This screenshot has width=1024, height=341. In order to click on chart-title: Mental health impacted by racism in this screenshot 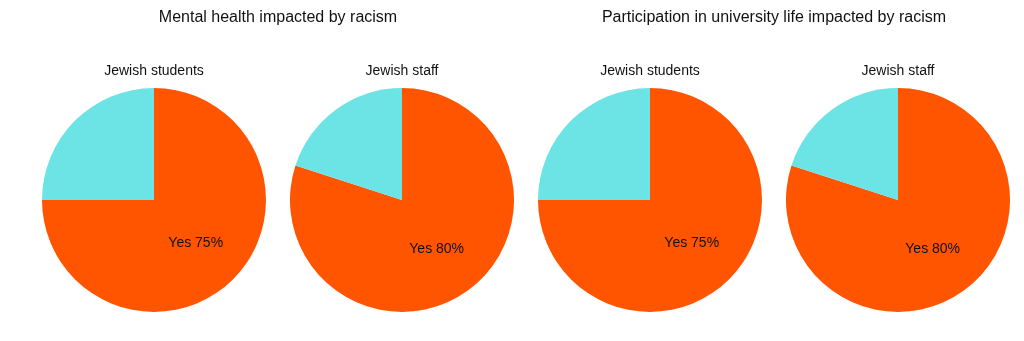, I will do `click(278, 17)`.